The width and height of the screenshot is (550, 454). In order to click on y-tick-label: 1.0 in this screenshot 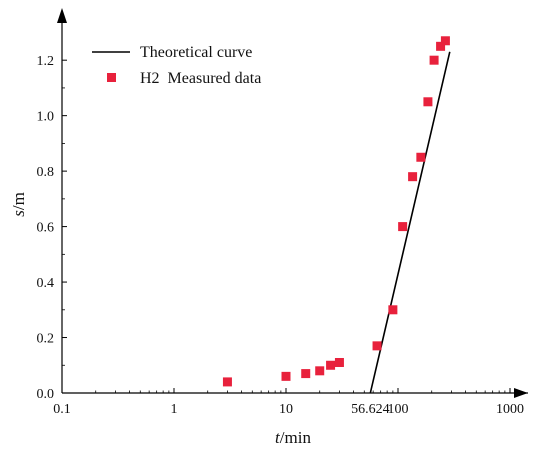, I will do `click(46, 117)`.